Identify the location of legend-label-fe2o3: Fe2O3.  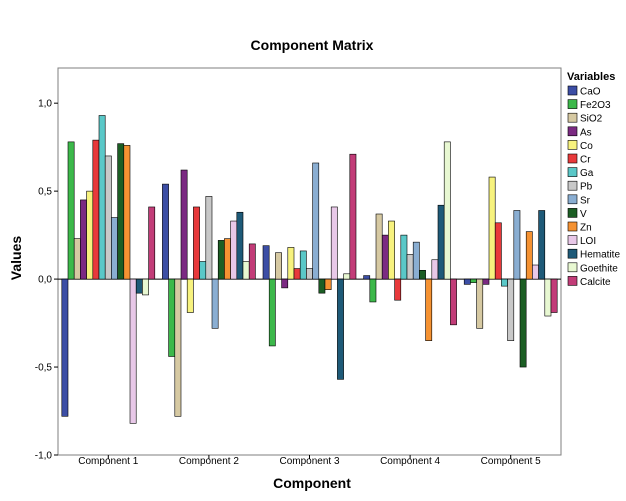
(595, 105).